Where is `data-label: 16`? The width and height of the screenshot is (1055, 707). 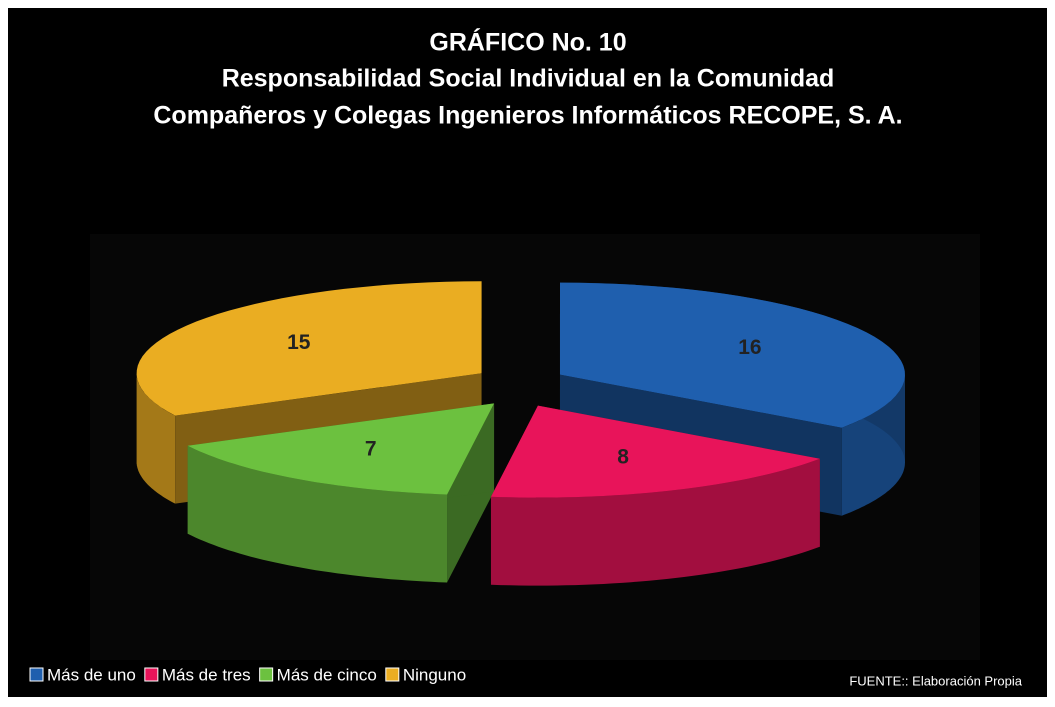 data-label: 16 is located at coordinates (749, 347).